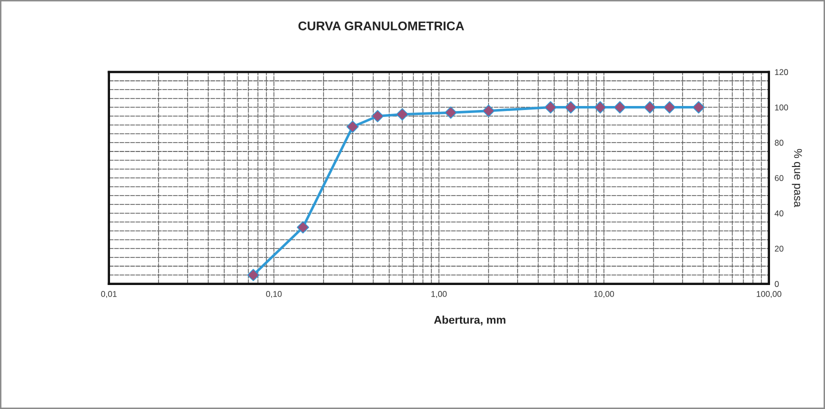 This screenshot has width=825, height=409. What do you see at coordinates (381, 26) in the screenshot?
I see `chart-title: CURVA GRANULOMETRICA` at bounding box center [381, 26].